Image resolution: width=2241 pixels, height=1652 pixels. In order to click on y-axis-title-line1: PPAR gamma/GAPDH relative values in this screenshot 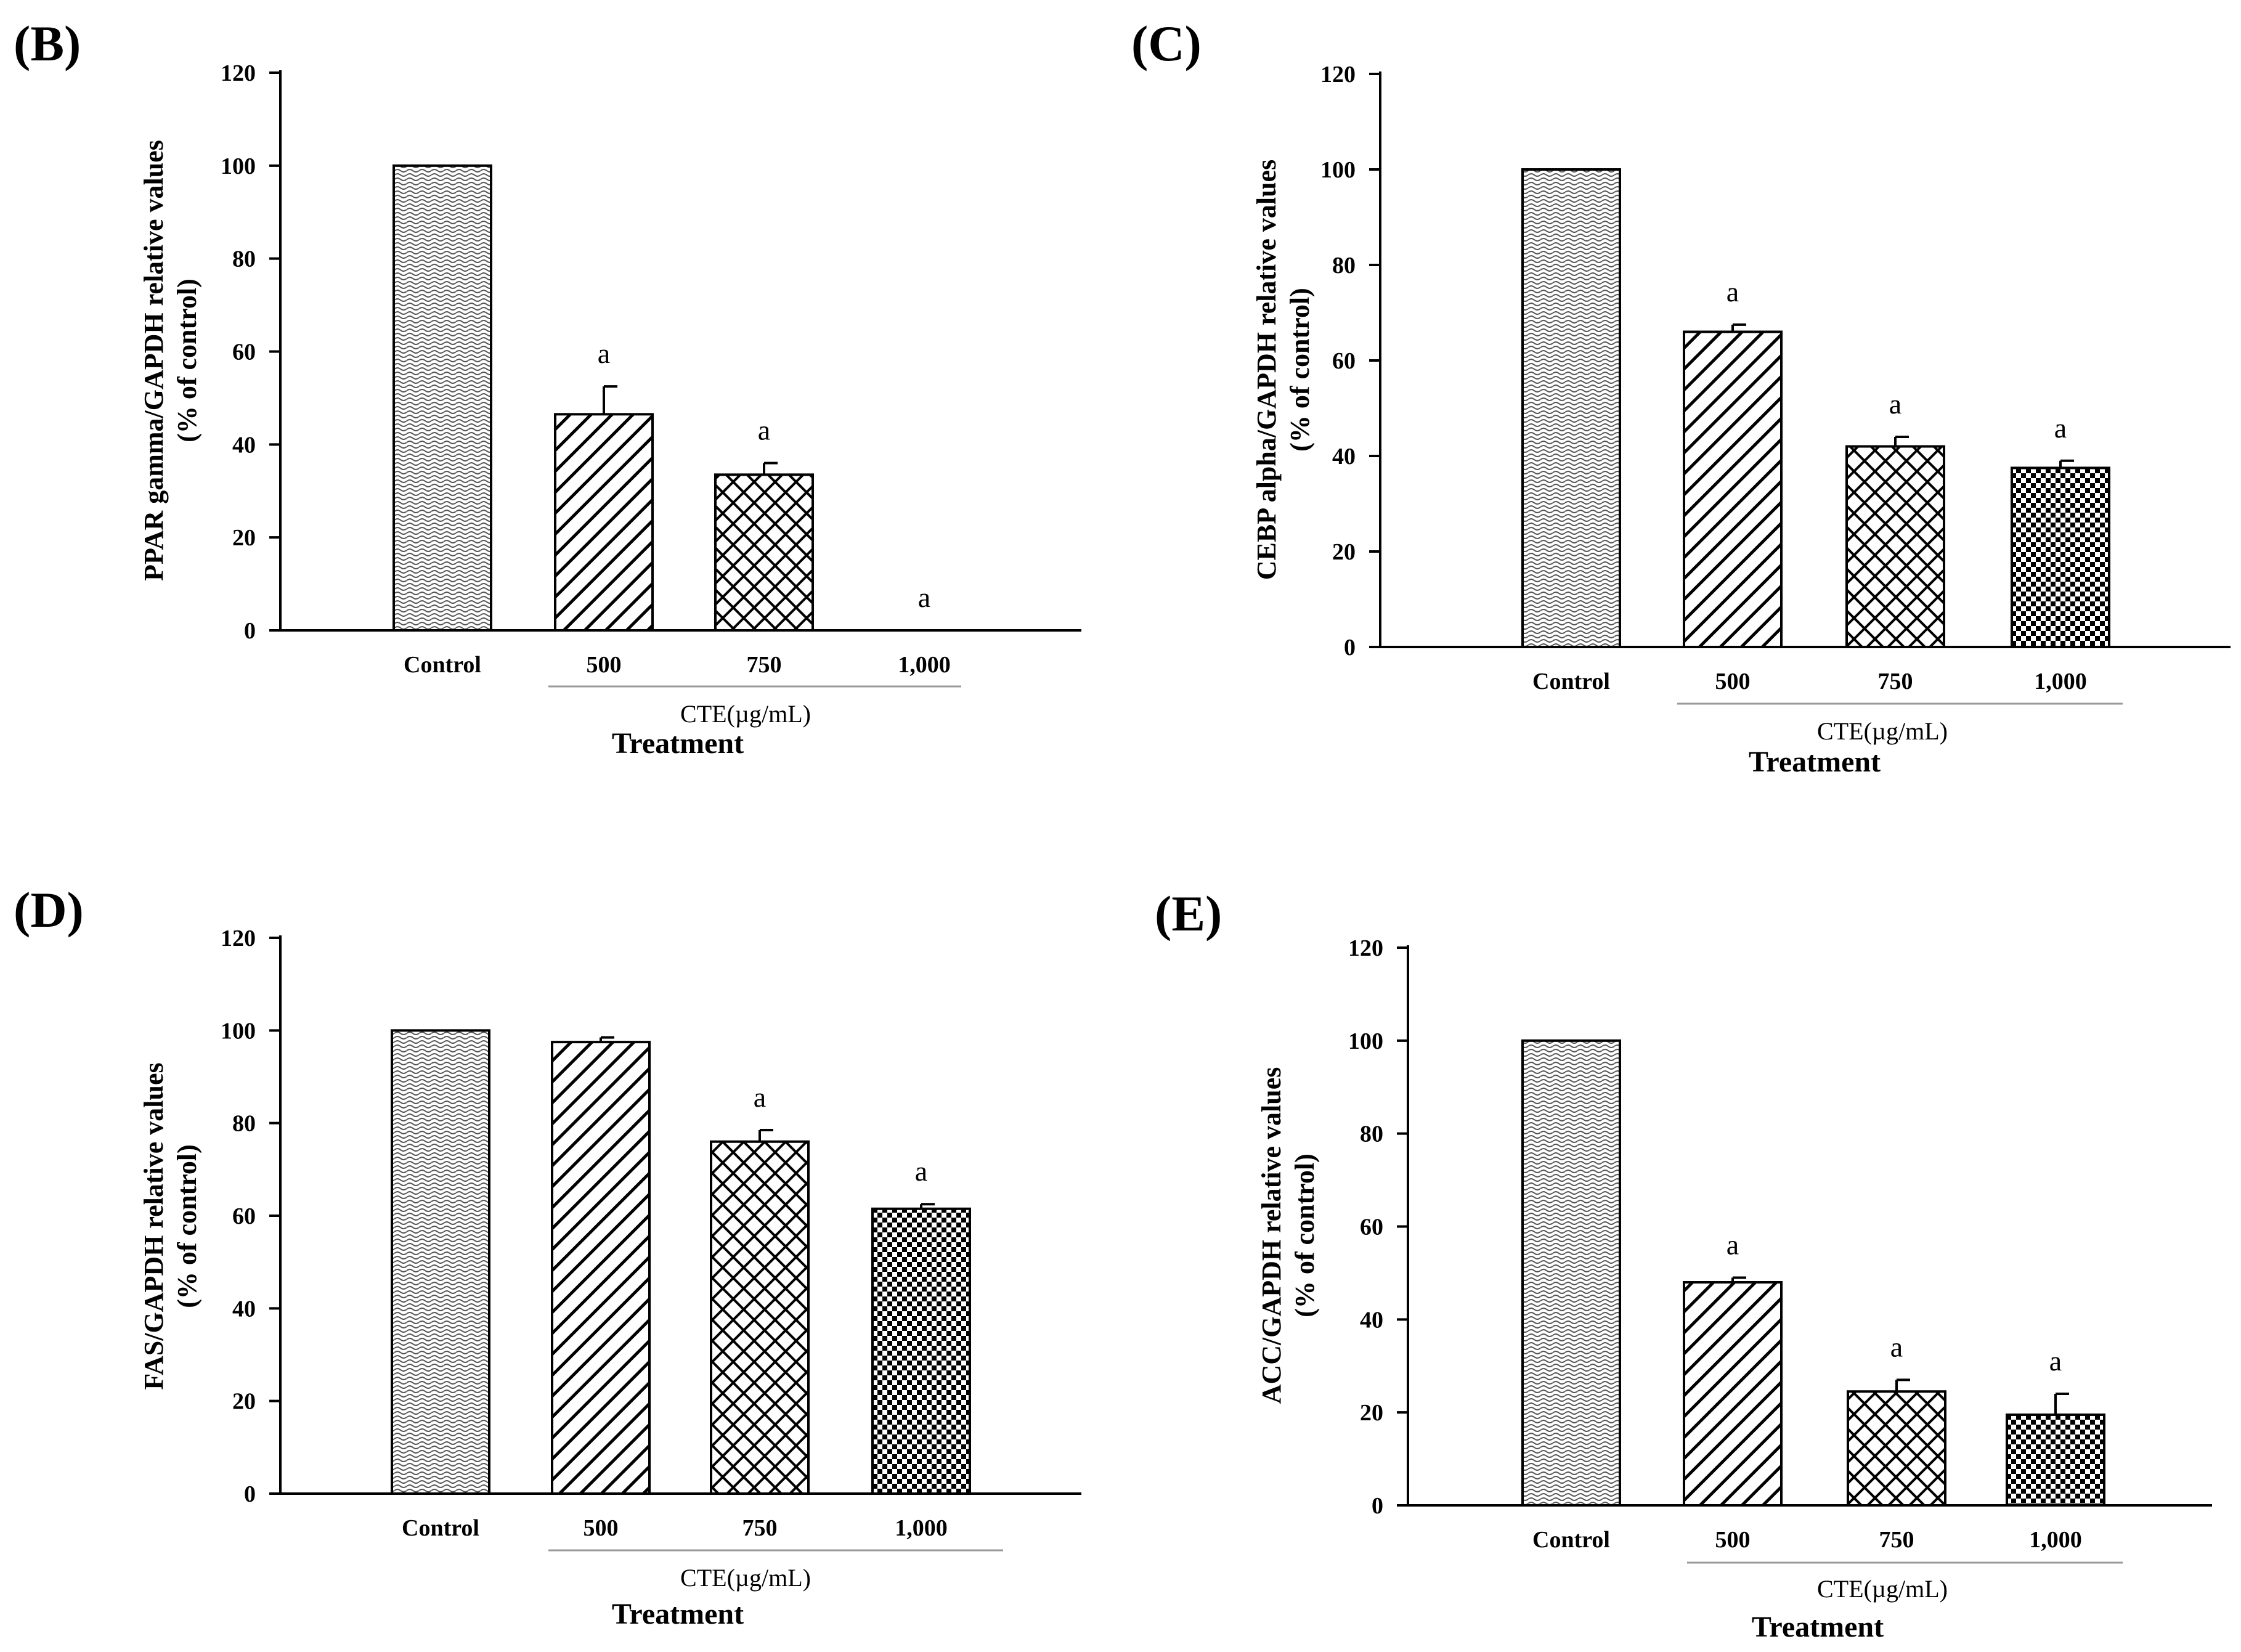, I will do `click(154, 360)`.